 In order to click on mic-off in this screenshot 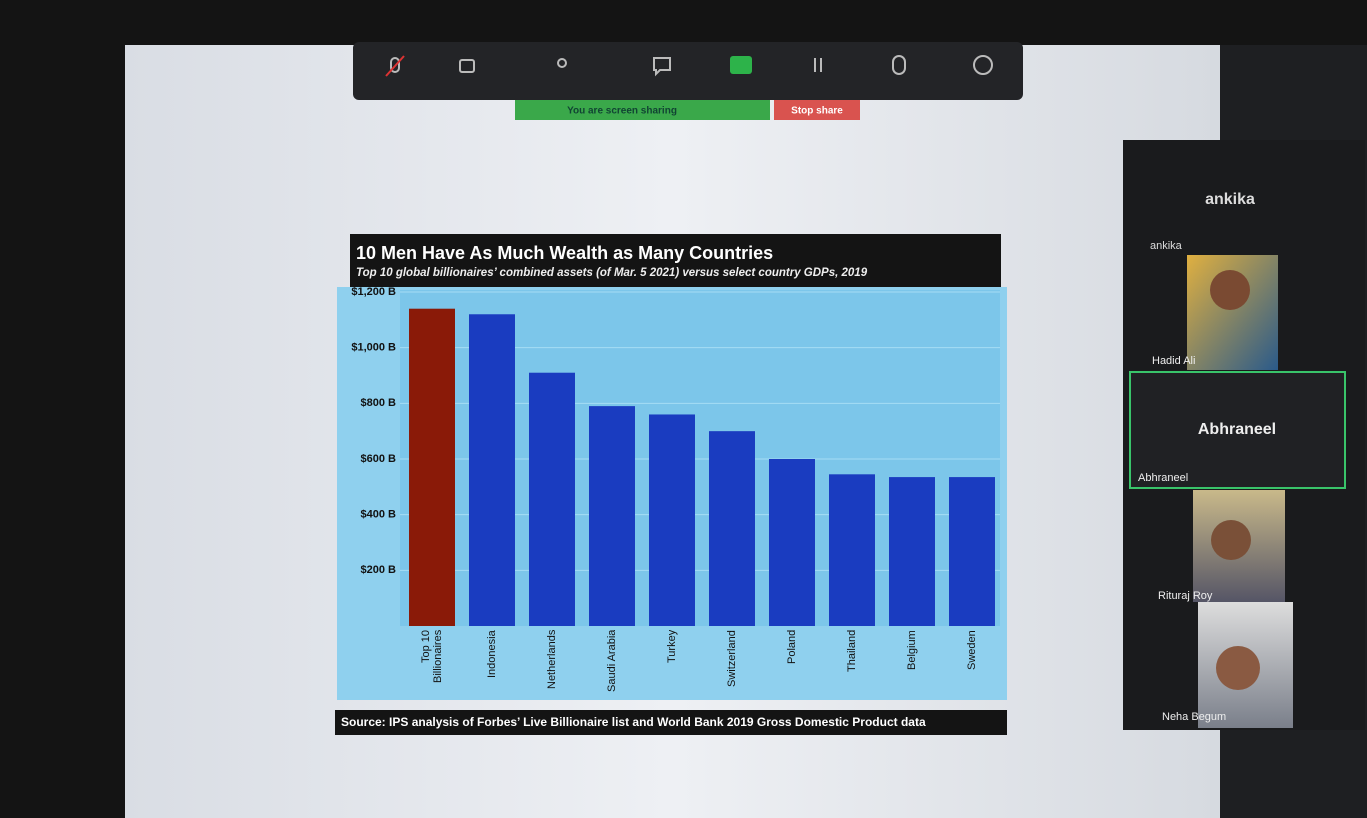, I will do `click(395, 66)`.